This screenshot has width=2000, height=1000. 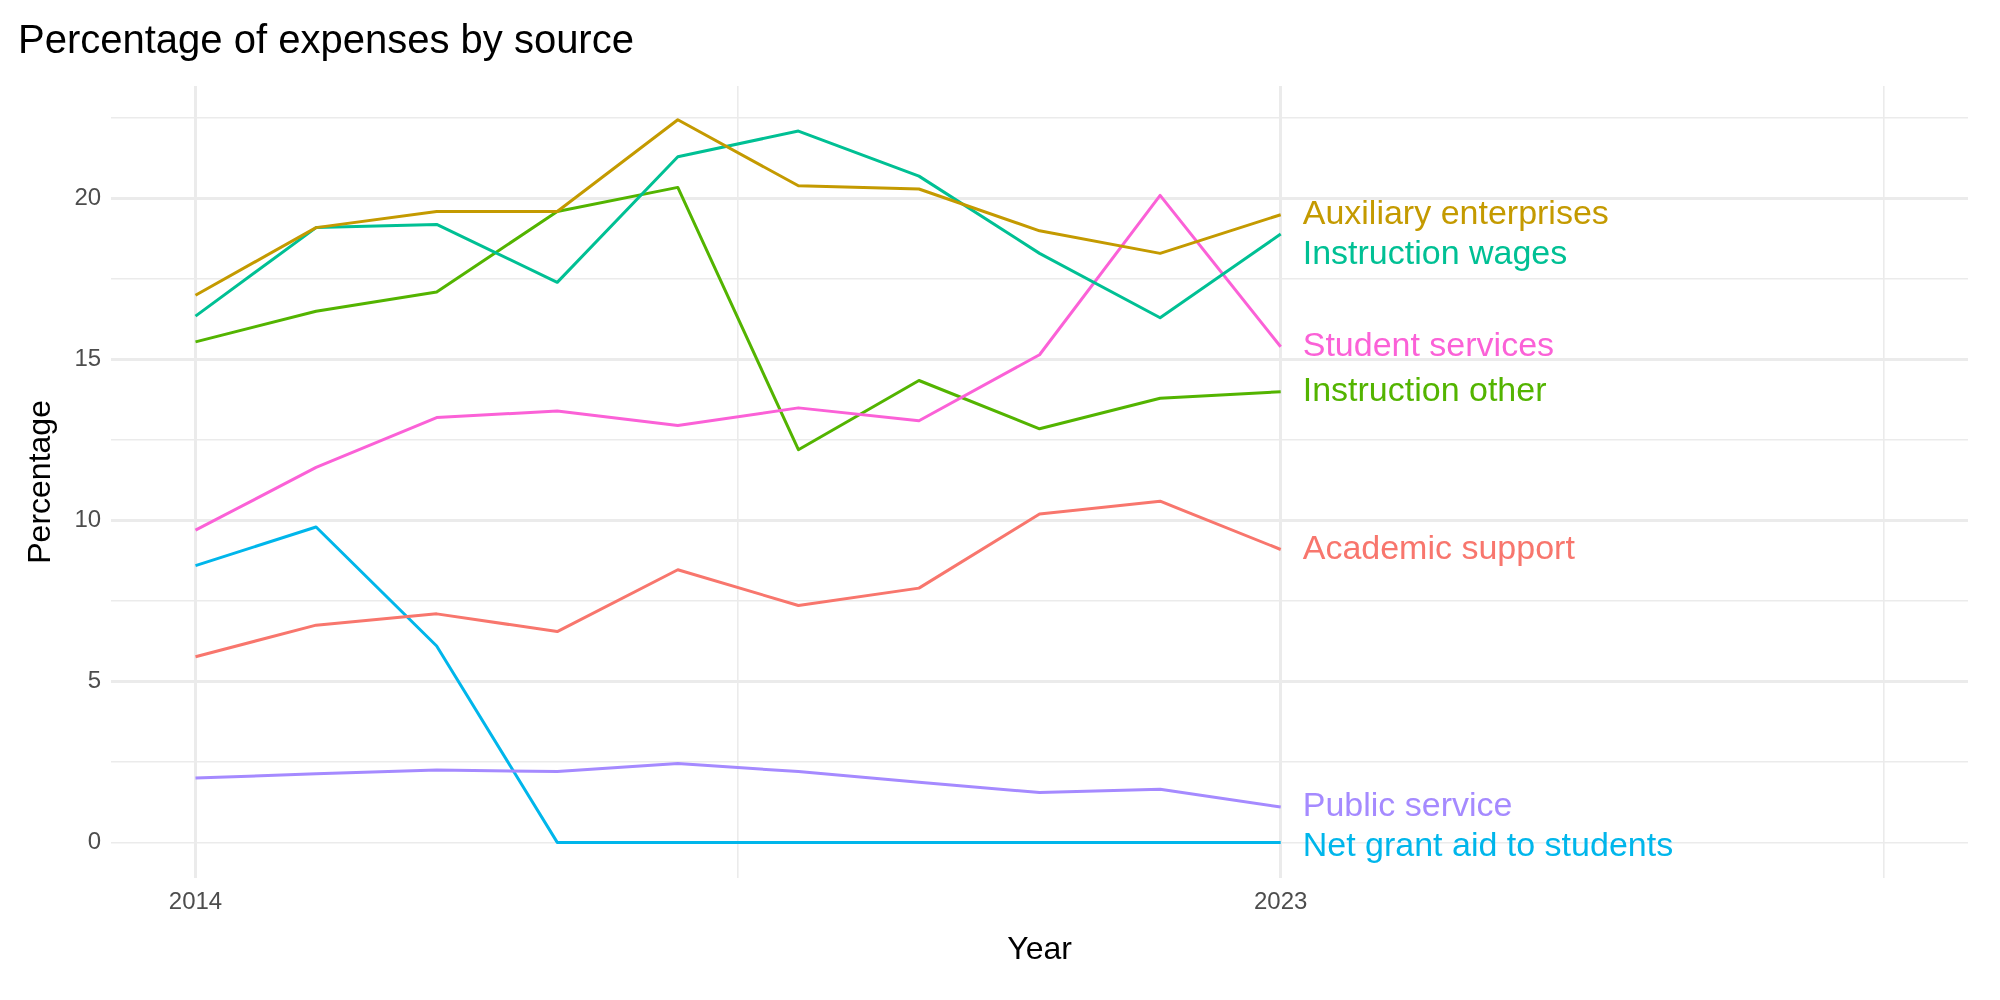 What do you see at coordinates (94, 841) in the screenshot?
I see `y-tick-label: 0` at bounding box center [94, 841].